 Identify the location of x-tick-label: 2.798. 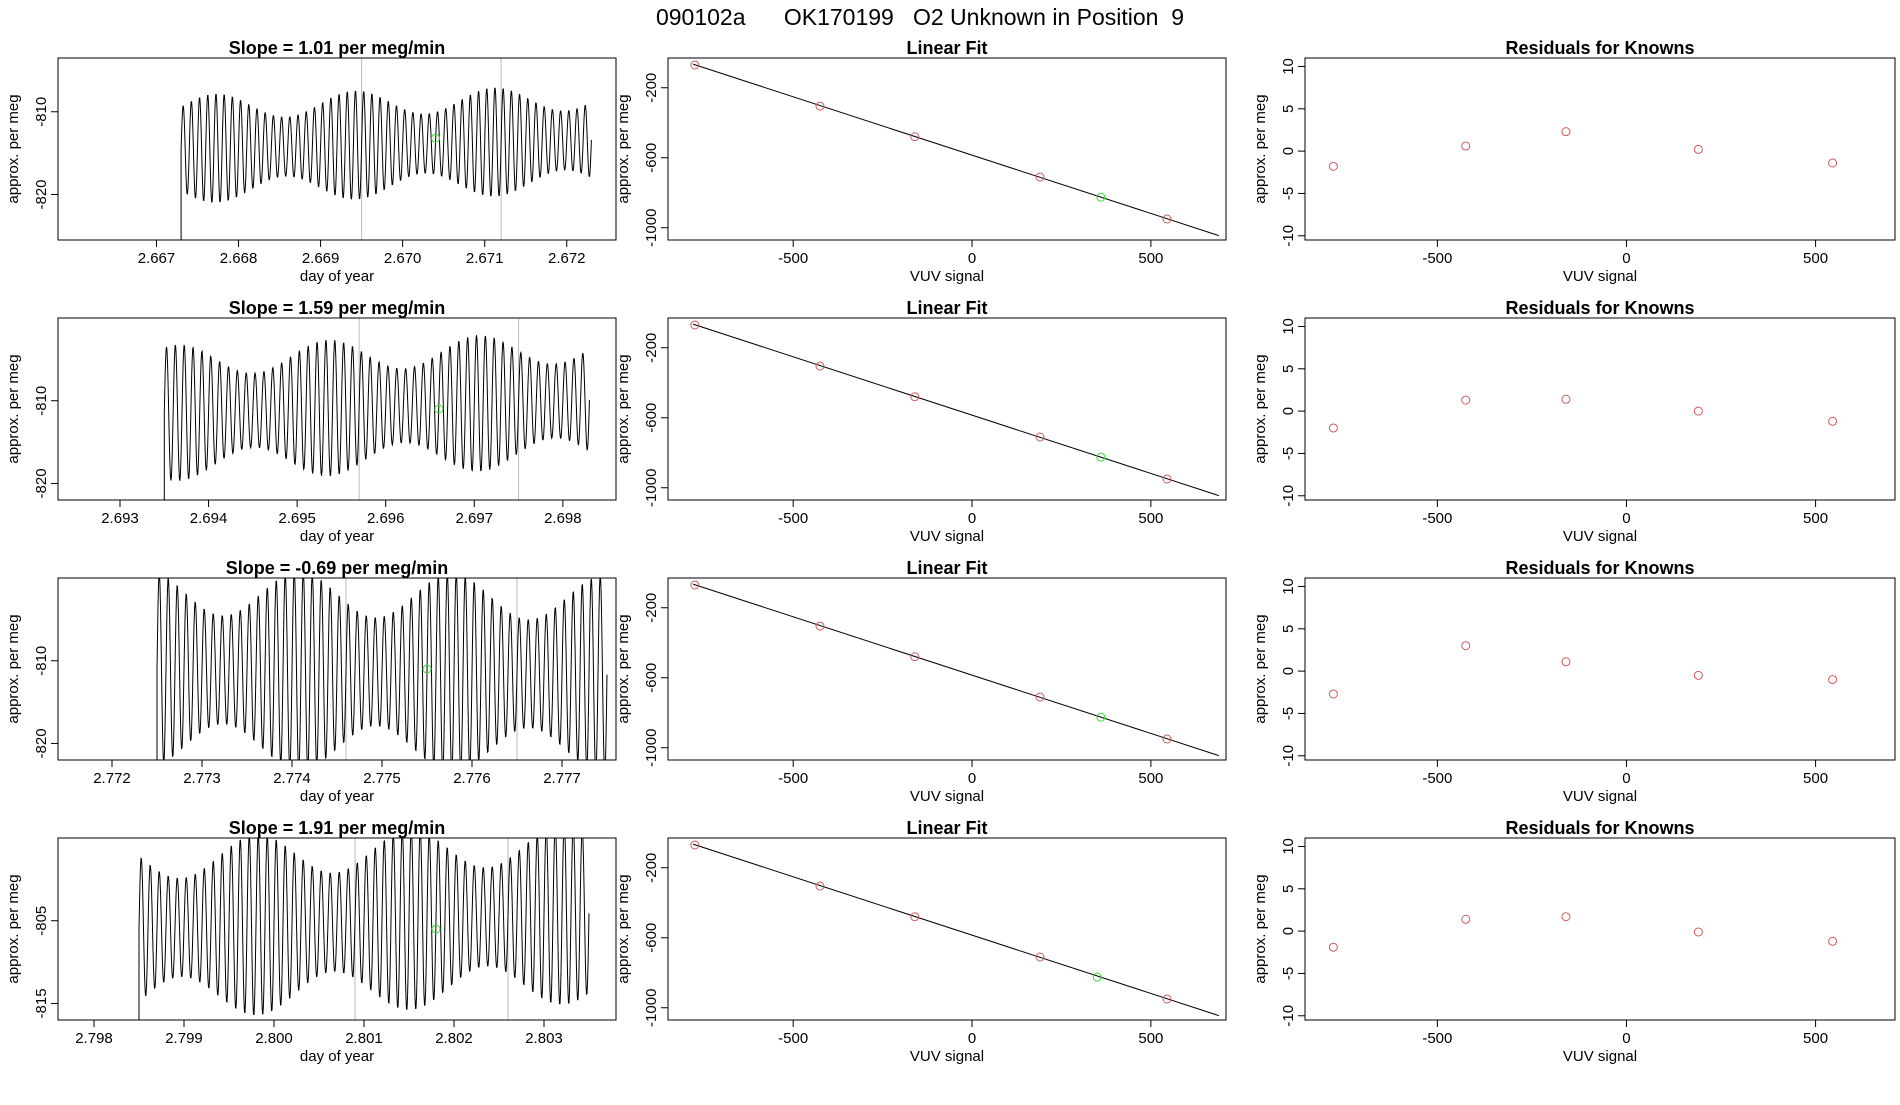
(94, 1038).